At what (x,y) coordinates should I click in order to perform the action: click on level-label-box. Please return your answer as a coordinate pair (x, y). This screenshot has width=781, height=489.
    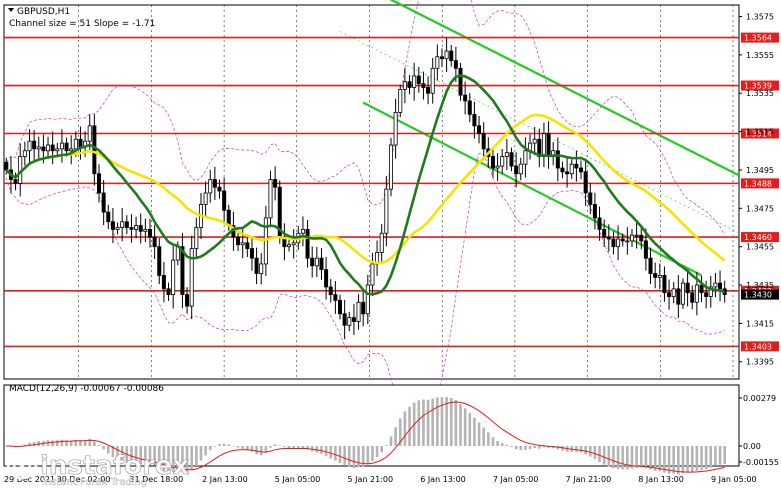
    Looking at the image, I should click on (760, 346).